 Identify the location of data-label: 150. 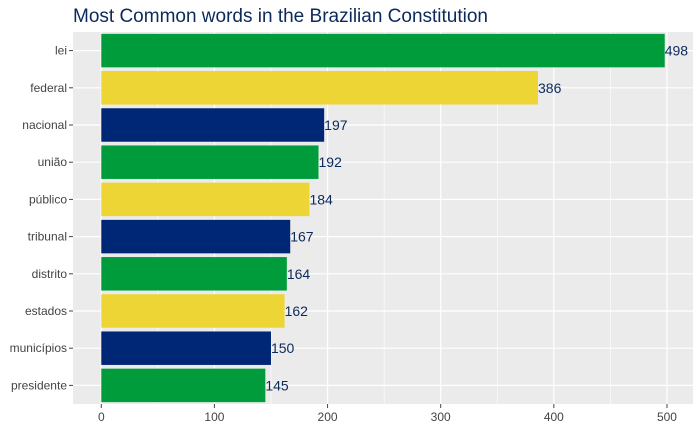
(283, 348).